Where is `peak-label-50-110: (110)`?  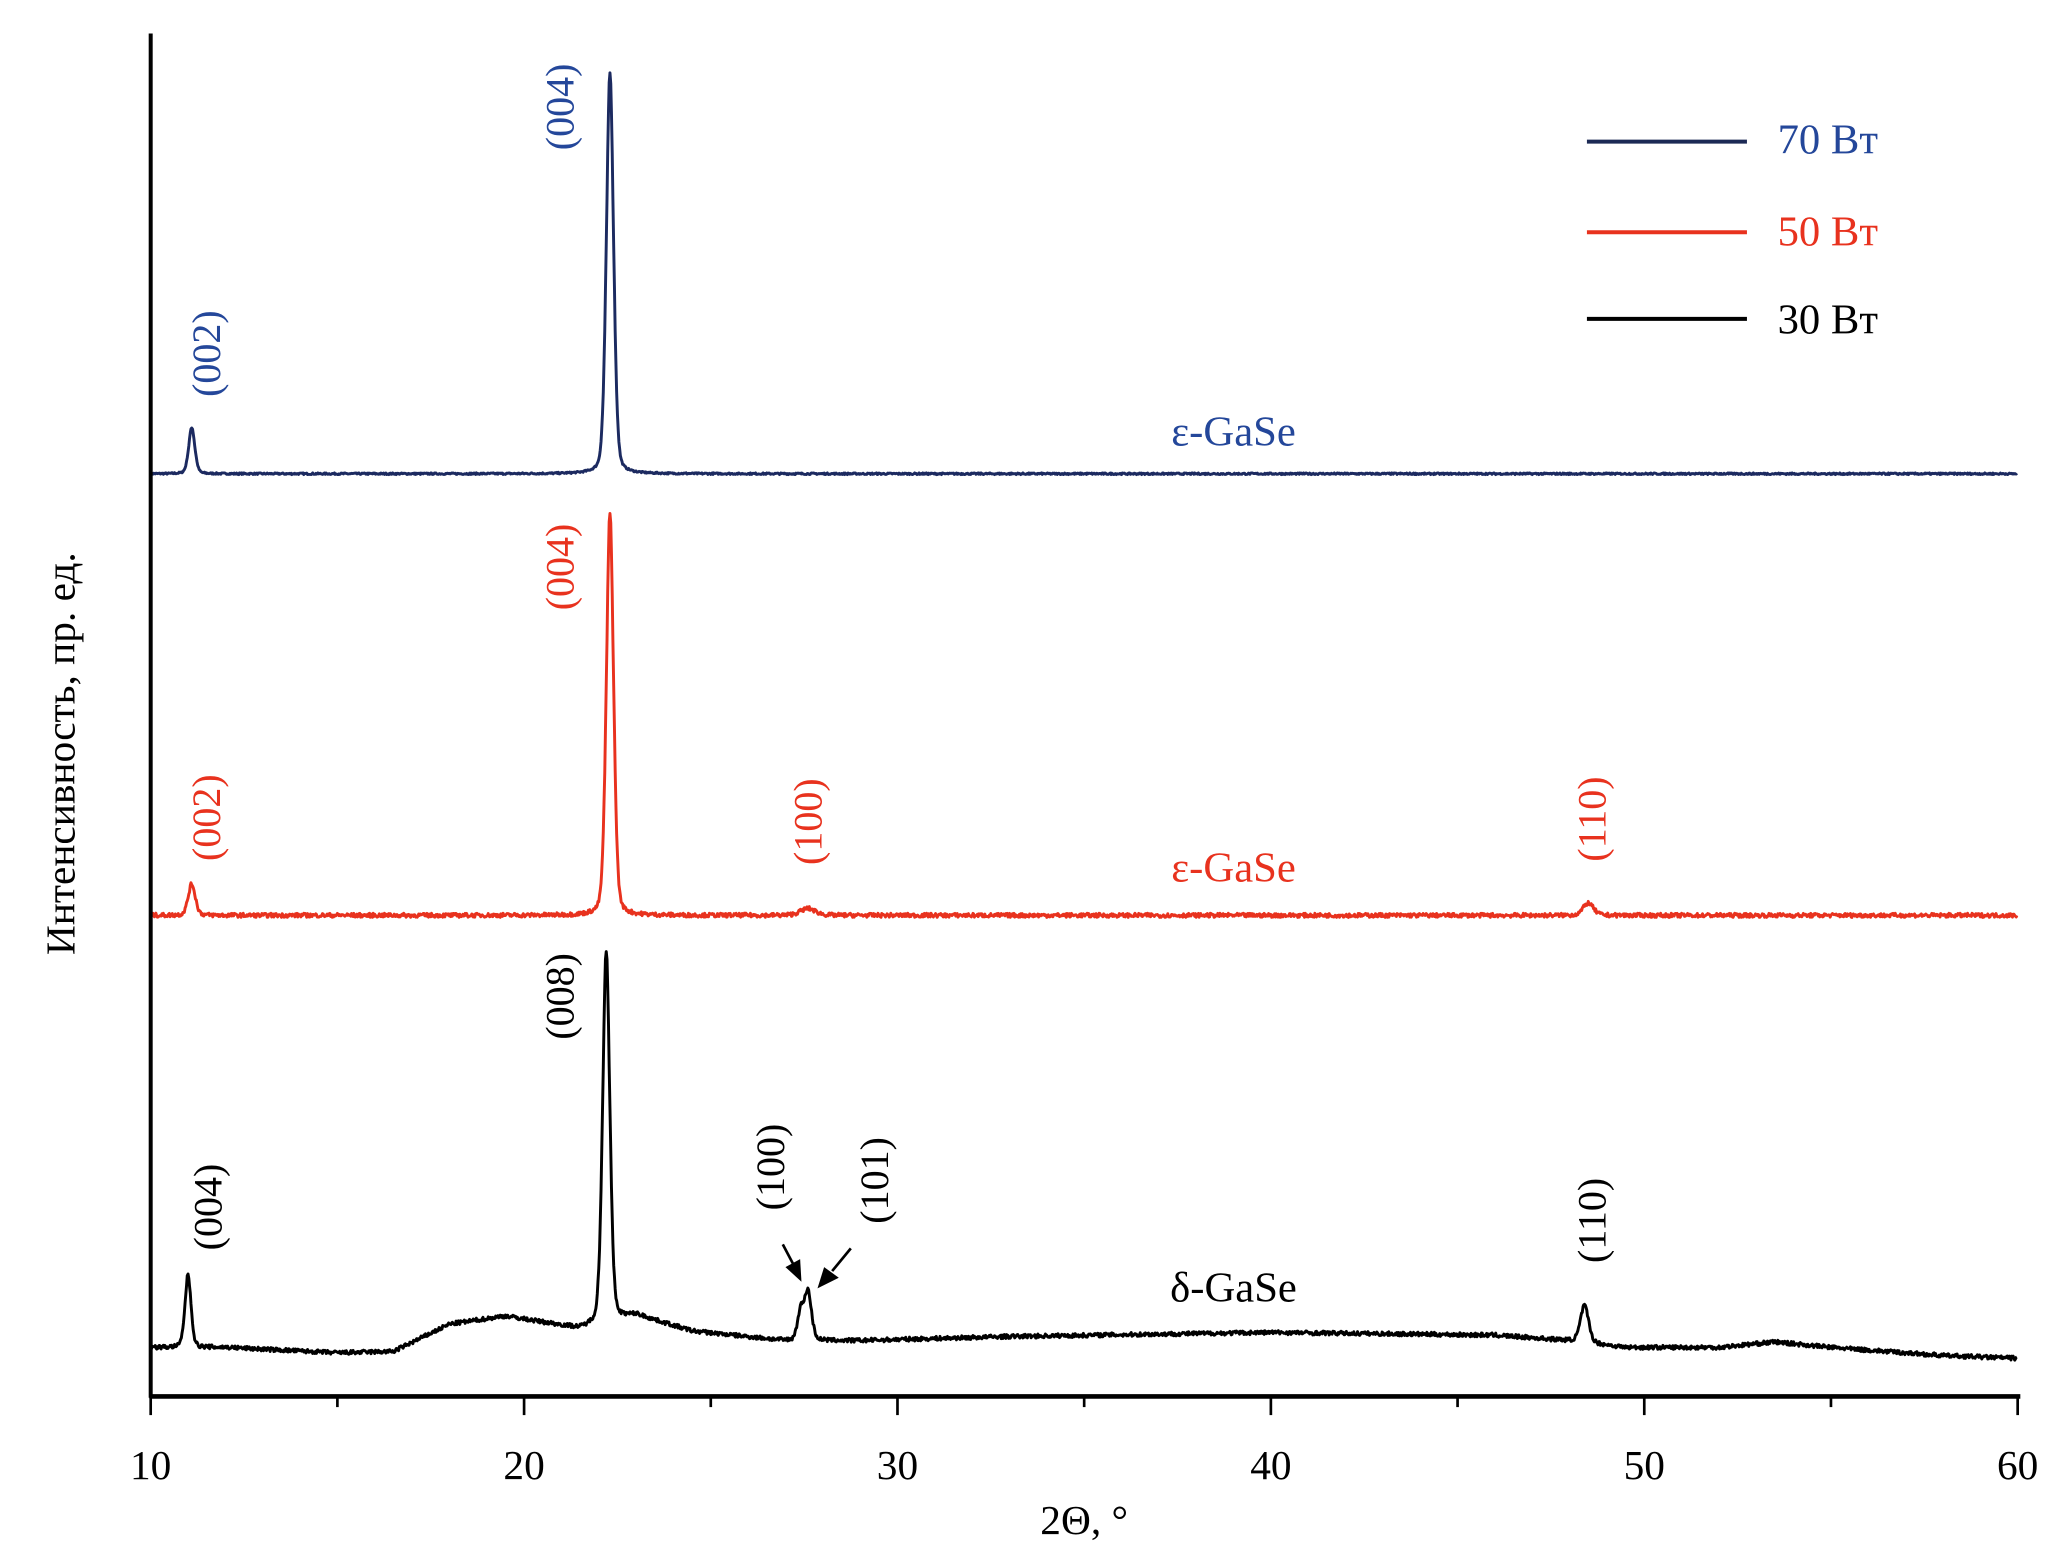 peak-label-50-110: (110) is located at coordinates (1592, 818).